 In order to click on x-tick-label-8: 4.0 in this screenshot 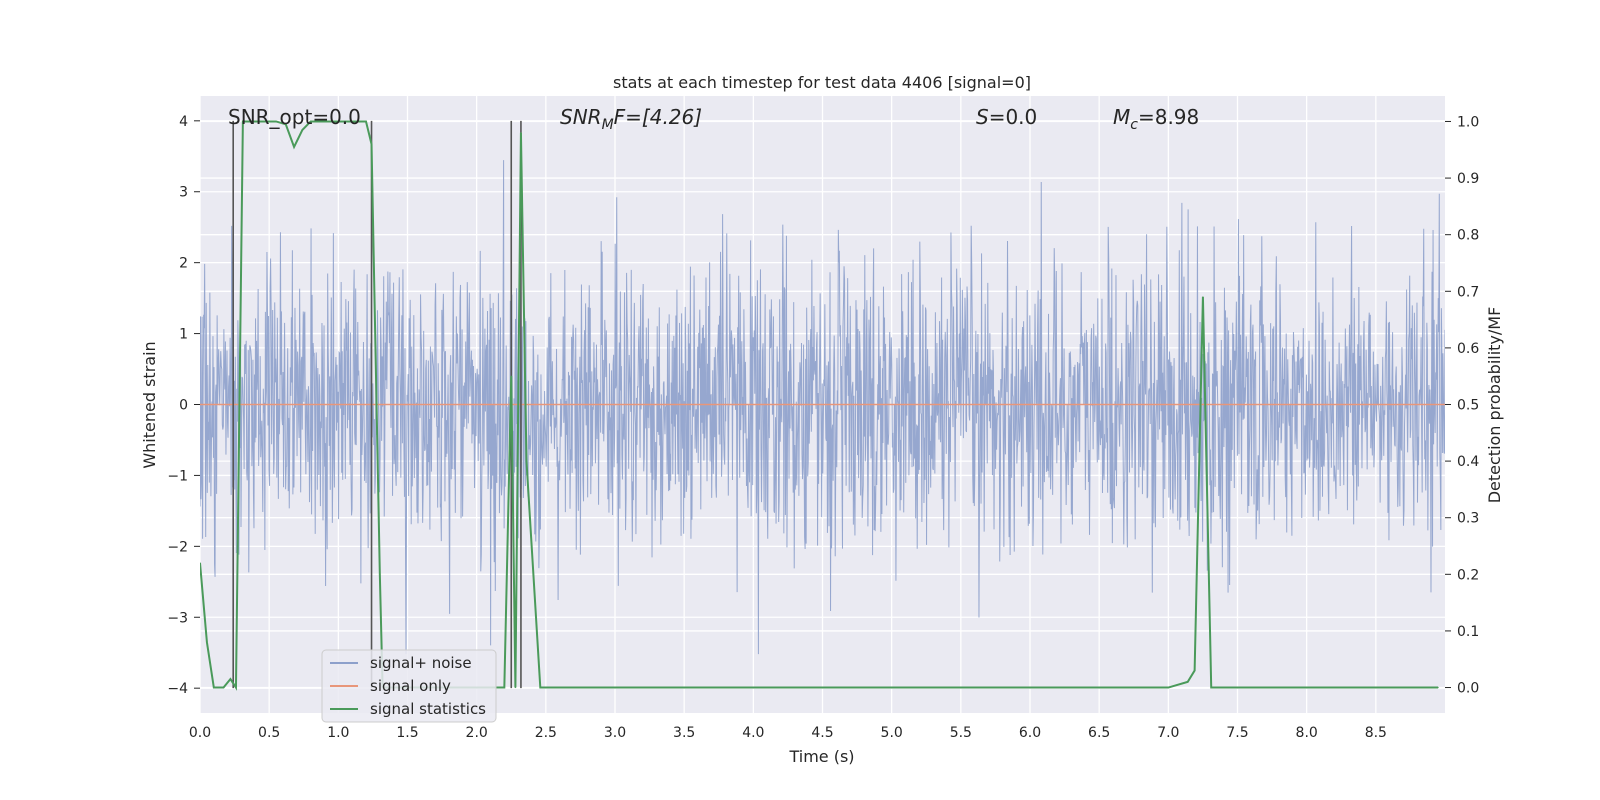, I will do `click(753, 733)`.